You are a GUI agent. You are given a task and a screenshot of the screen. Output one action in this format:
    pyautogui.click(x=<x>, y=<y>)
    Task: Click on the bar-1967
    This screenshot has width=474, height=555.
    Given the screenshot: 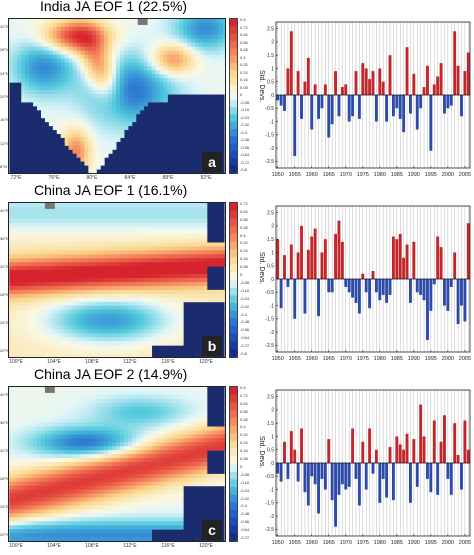 What is the action you would take?
    pyautogui.click(x=335, y=495)
    